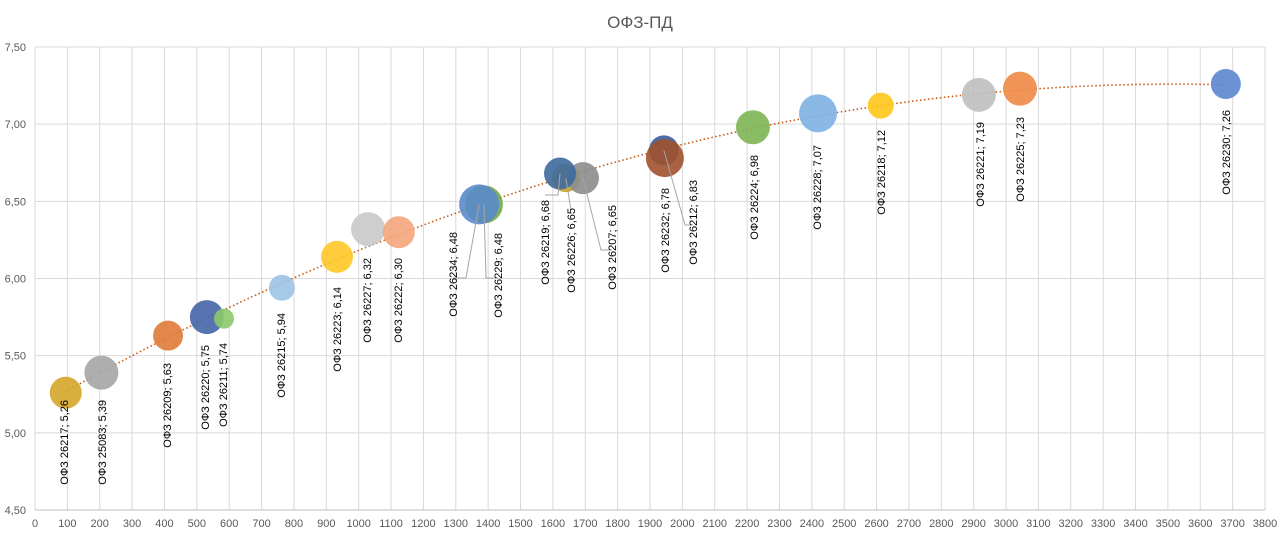 The height and width of the screenshot is (534, 1280). Describe the element at coordinates (103, 442) in the screenshot. I see `data-label: ОФЗ 25083; 5,39` at that location.